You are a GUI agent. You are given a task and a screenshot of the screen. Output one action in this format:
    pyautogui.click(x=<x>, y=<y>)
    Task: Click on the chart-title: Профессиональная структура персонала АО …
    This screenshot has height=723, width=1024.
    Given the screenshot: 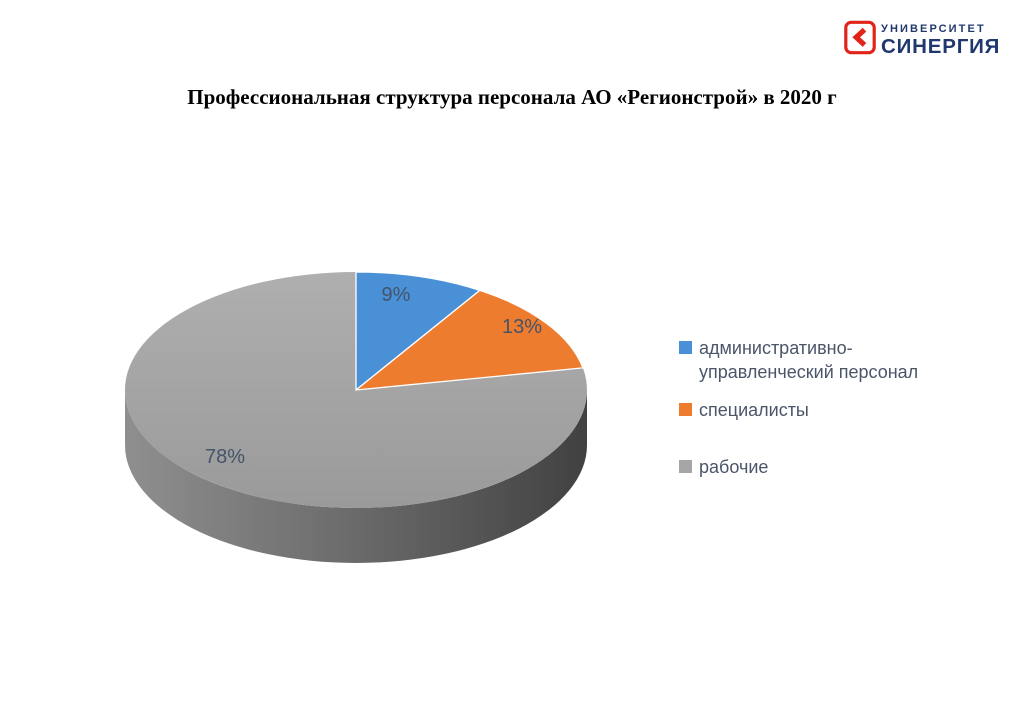 What is the action you would take?
    pyautogui.click(x=512, y=97)
    